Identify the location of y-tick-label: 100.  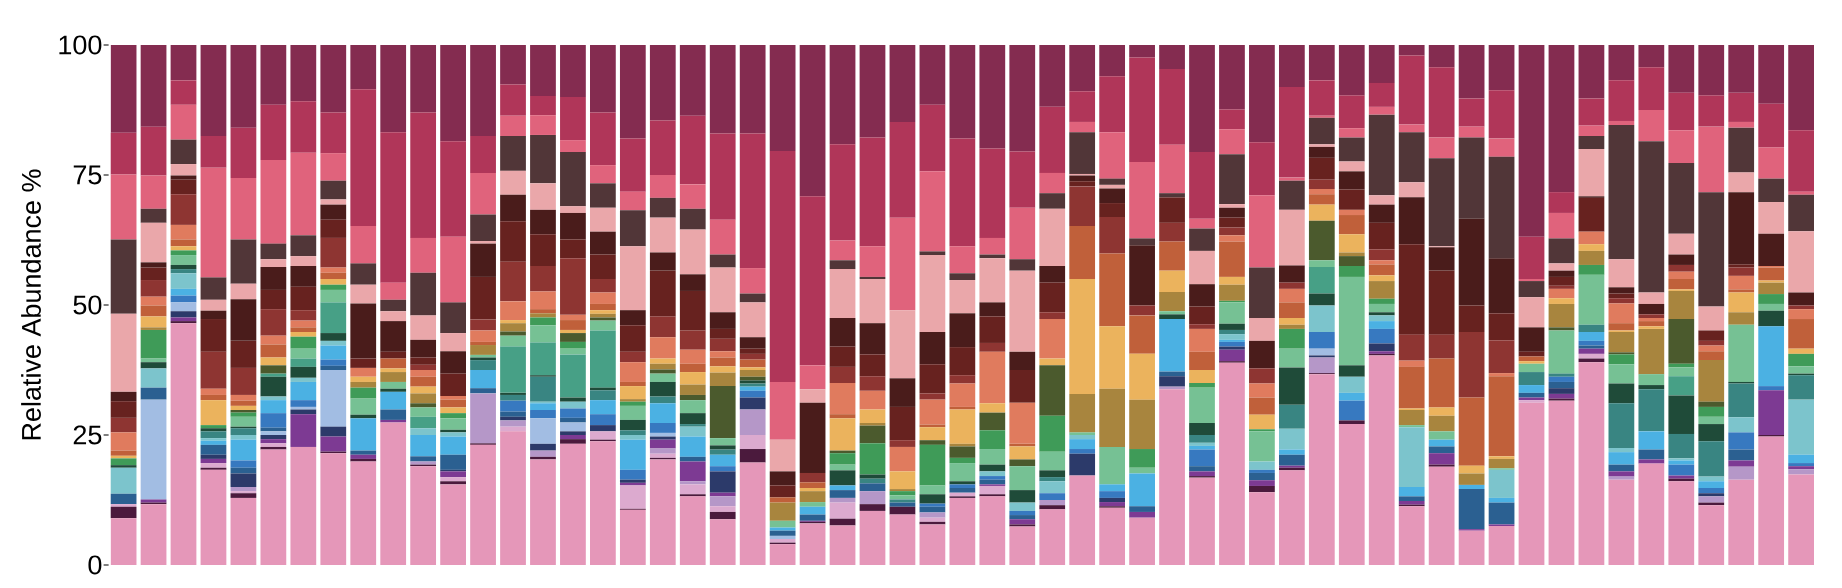
(80, 45).